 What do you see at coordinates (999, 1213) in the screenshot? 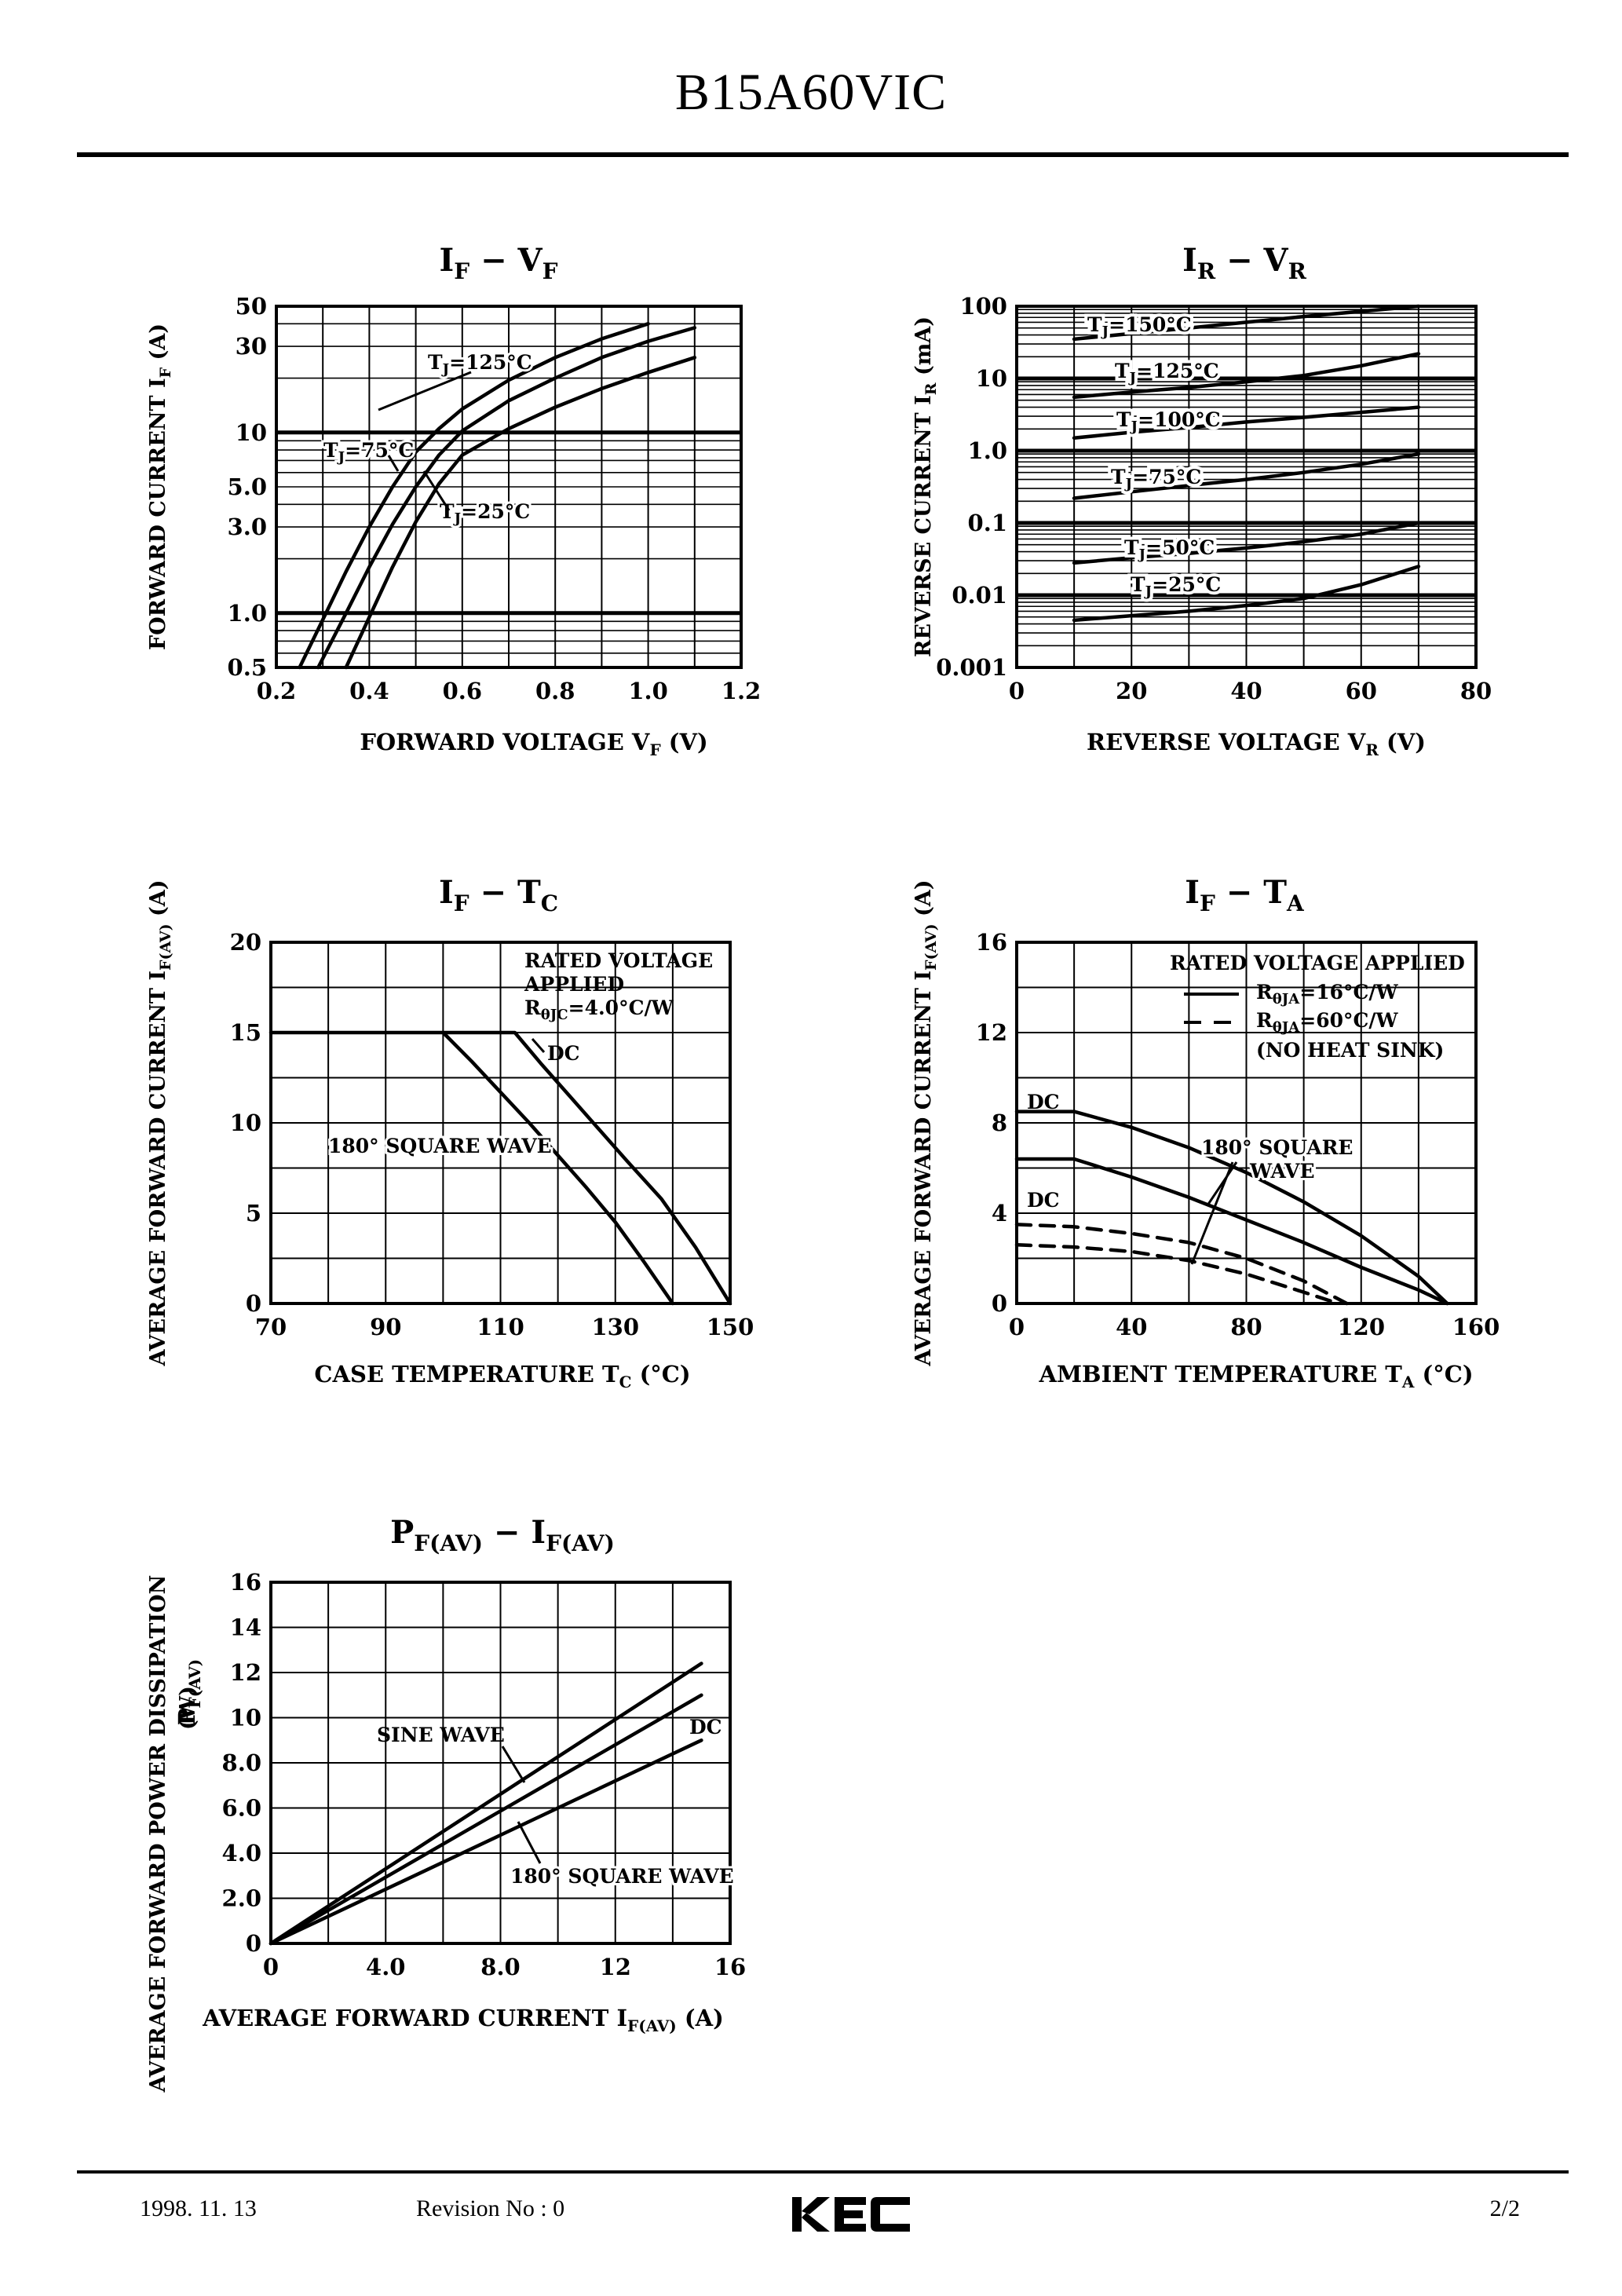
I see `y-tick-label: 4` at bounding box center [999, 1213].